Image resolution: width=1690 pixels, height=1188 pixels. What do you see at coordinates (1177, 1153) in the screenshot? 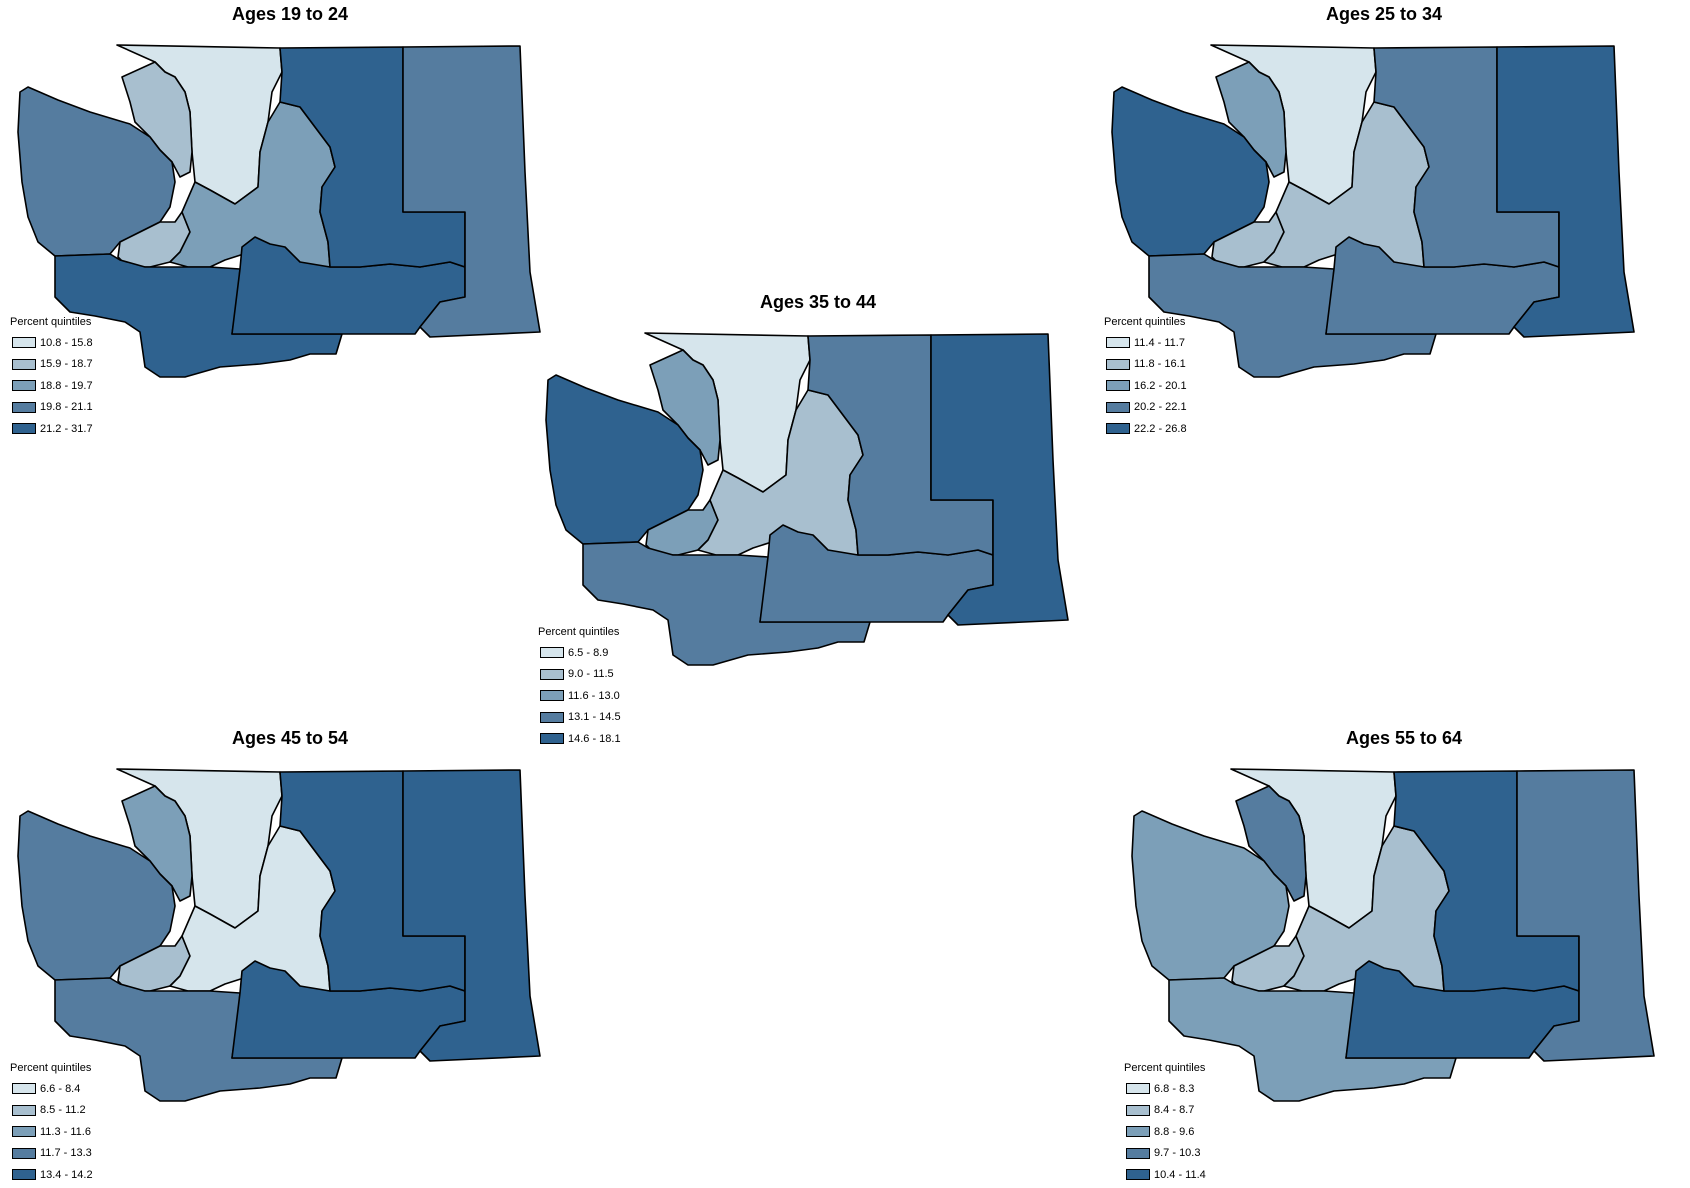
I see `legend-label: 9.7 - 10.3` at bounding box center [1177, 1153].